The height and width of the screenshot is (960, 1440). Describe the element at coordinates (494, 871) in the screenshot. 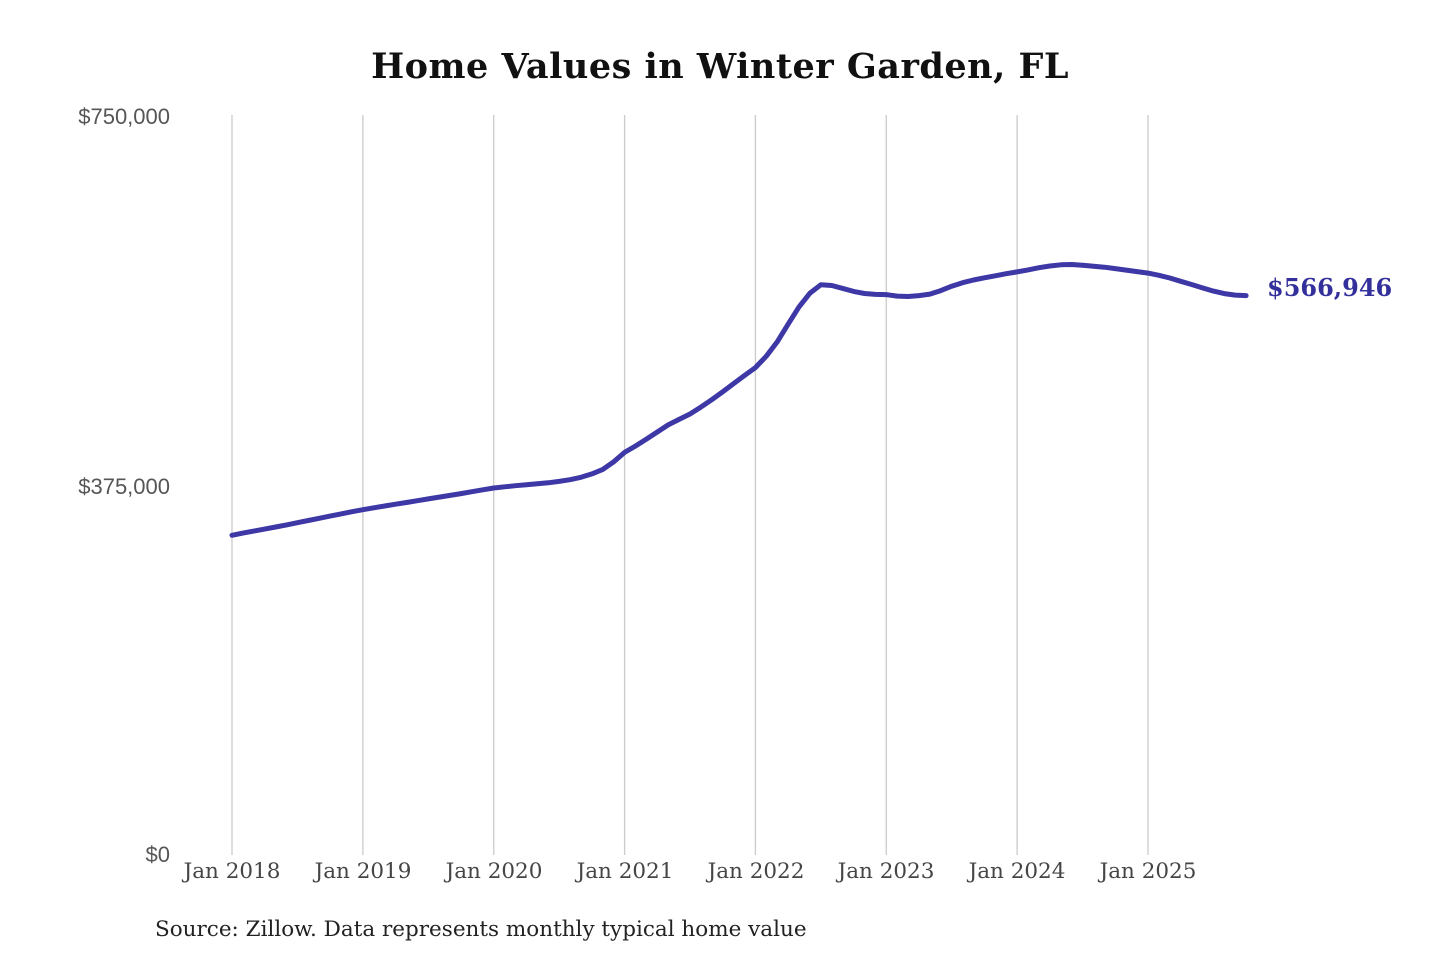

I see `x-axis-tick-jan-2020: Jan 2020` at that location.